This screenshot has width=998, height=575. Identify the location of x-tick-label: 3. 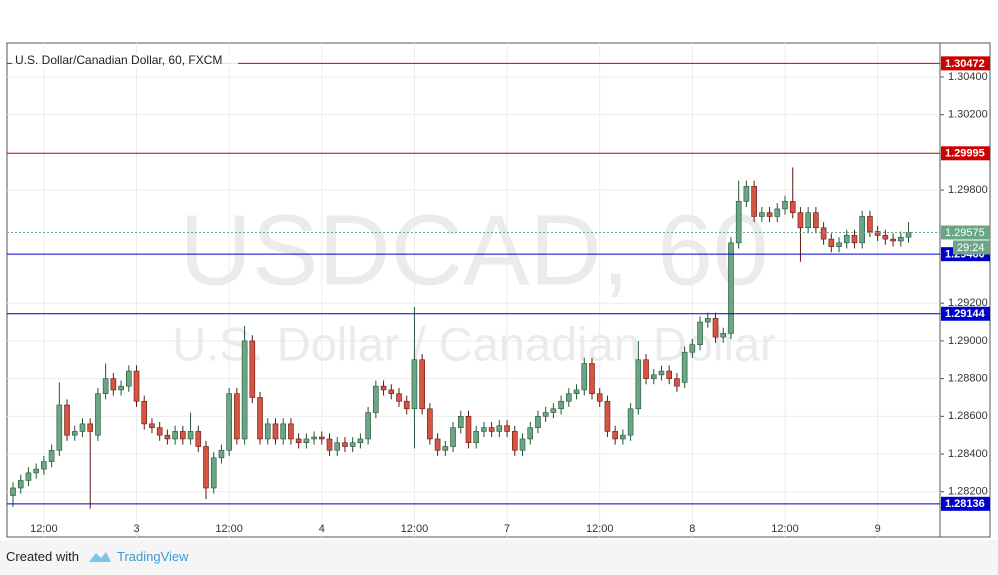
(136, 529).